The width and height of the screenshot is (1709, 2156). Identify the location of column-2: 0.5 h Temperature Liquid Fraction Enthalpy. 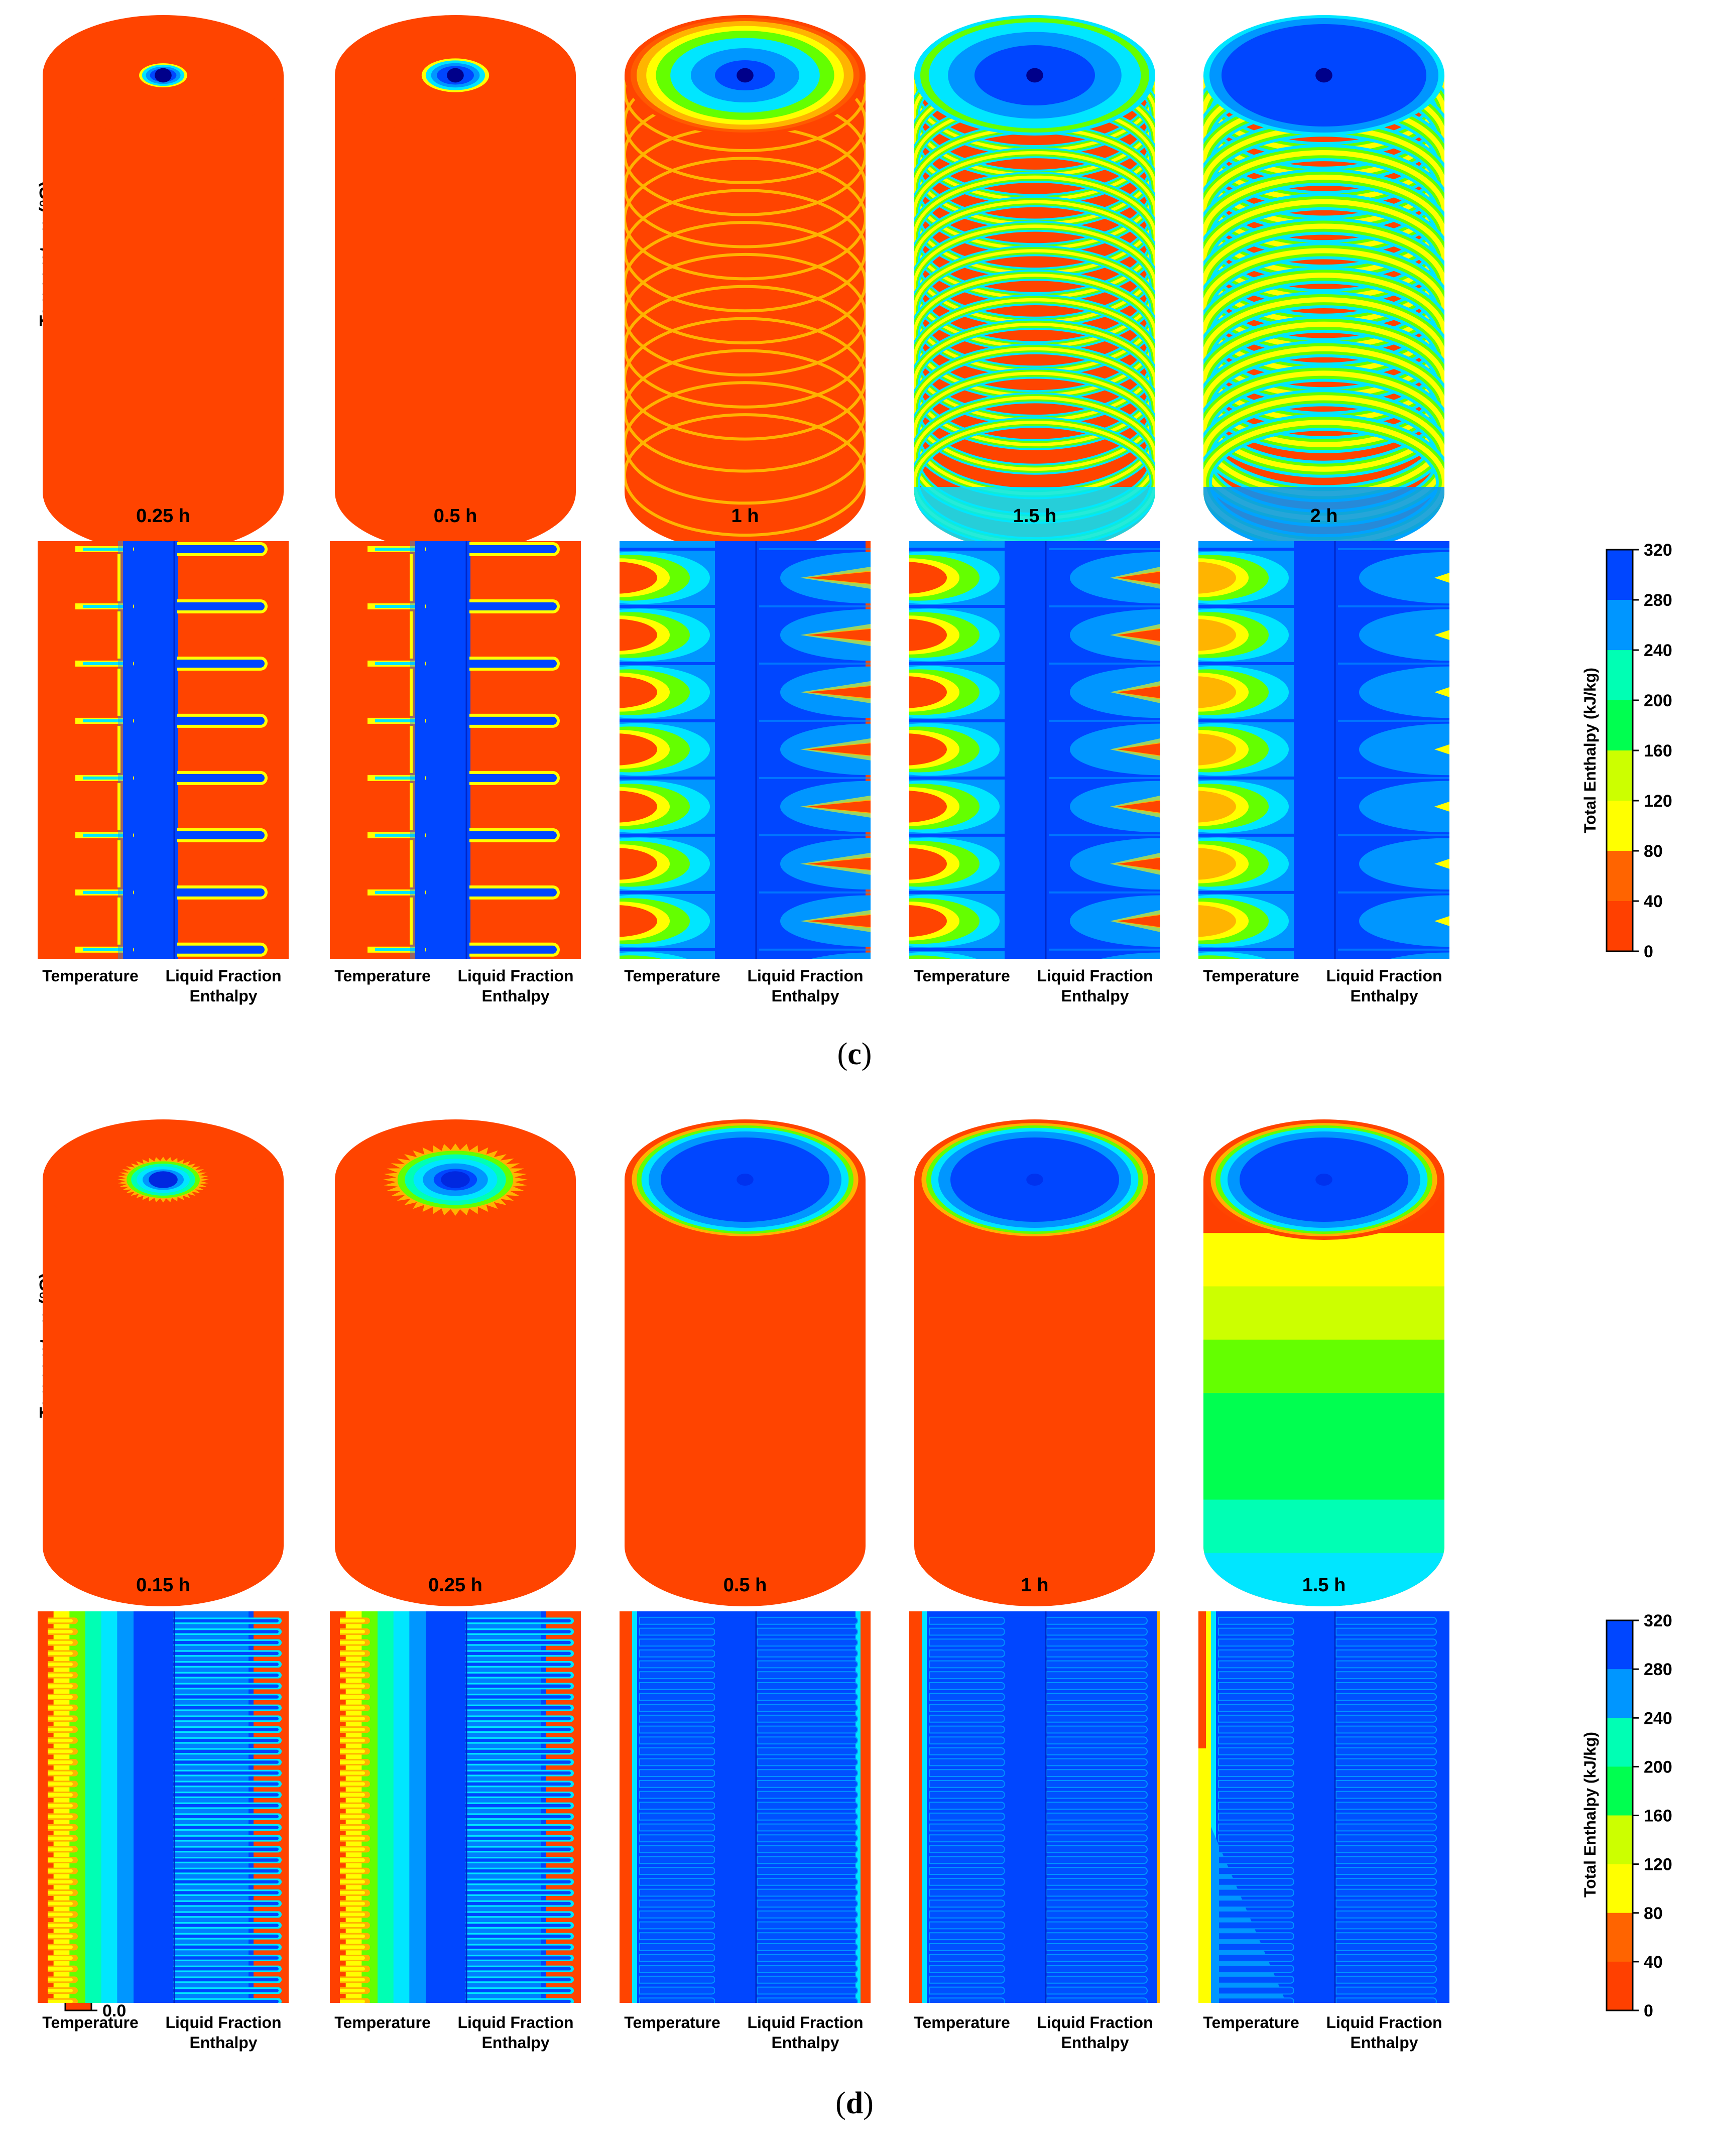
(745, 1586).